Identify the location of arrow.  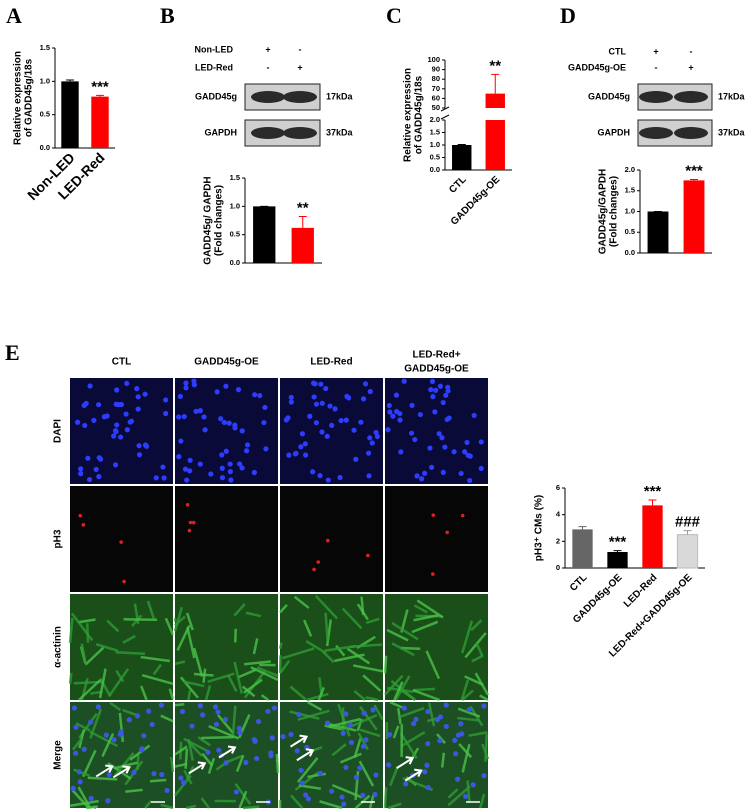
(413, 775).